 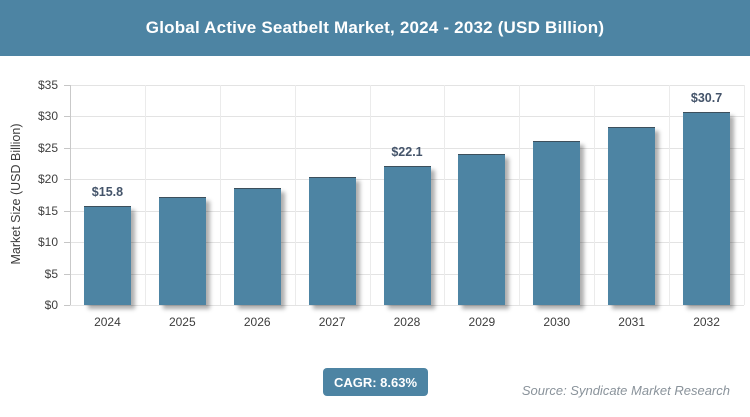 I want to click on bar-2027, so click(x=332, y=241).